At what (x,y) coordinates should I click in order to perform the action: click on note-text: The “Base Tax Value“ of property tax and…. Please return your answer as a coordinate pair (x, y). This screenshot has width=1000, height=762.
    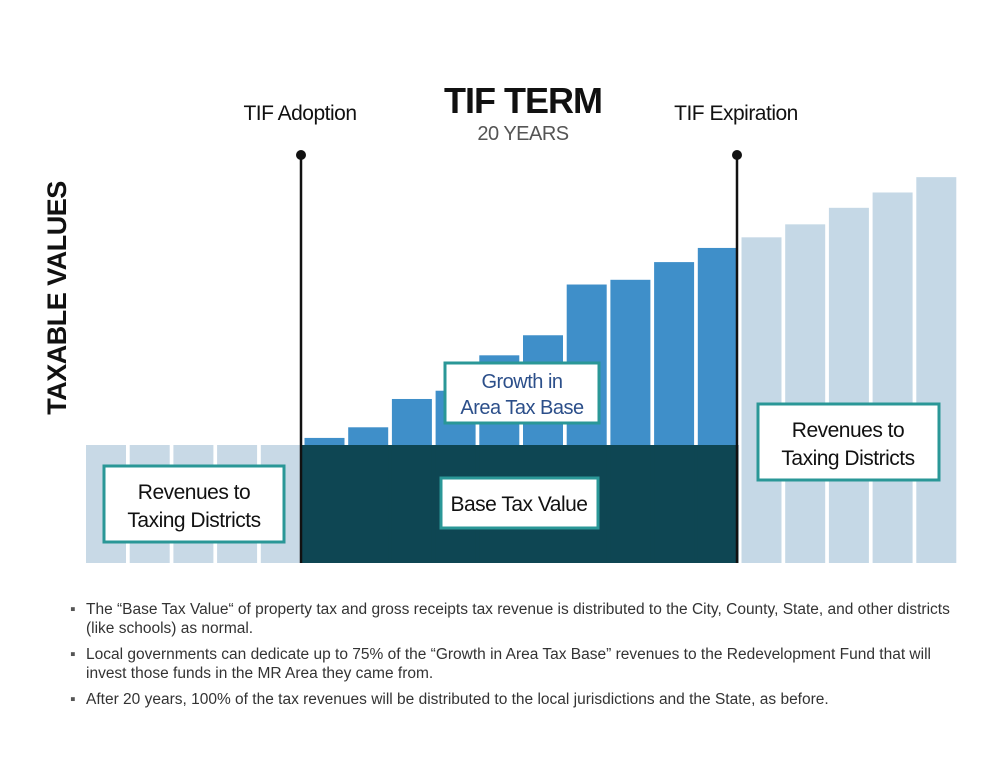
    Looking at the image, I should click on (518, 619).